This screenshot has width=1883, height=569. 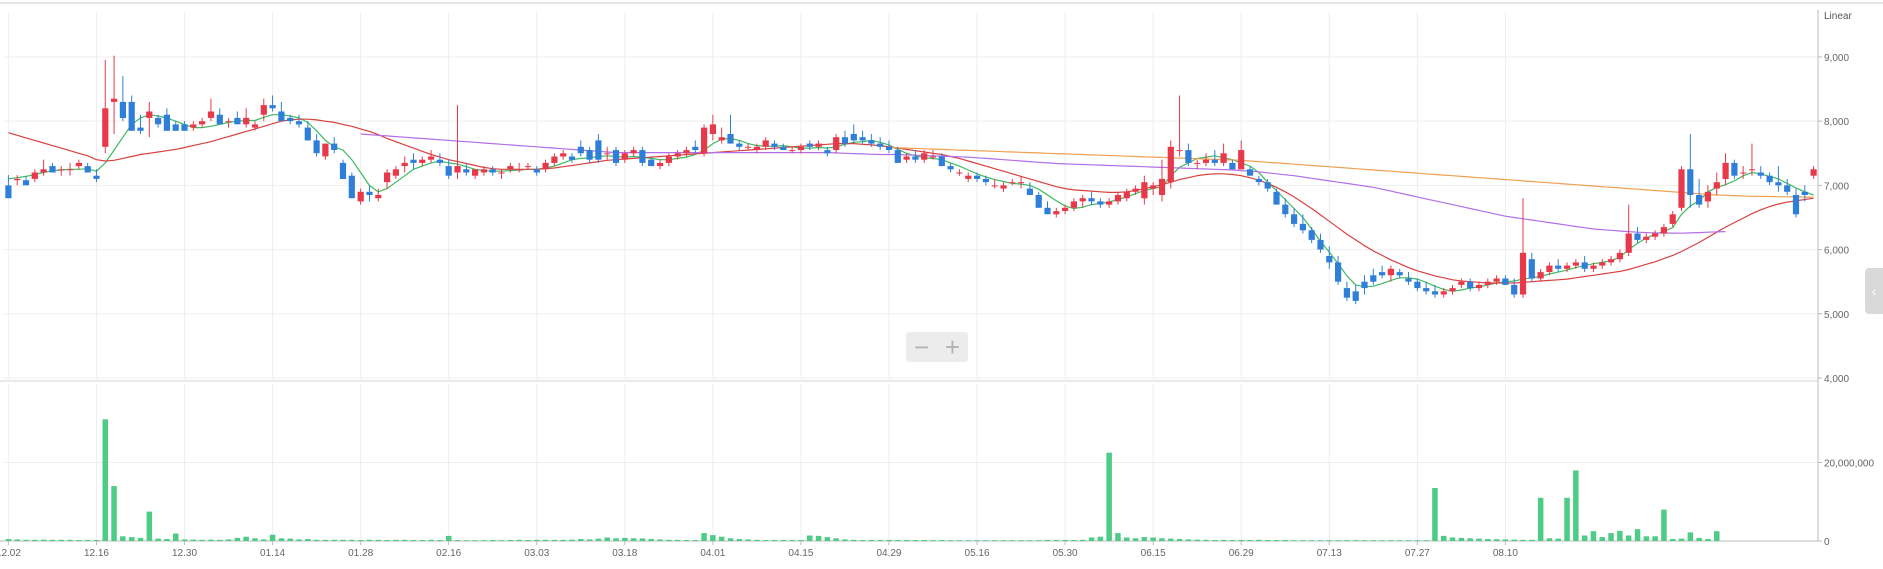 What do you see at coordinates (1874, 291) in the screenshot?
I see `sidebar-toggle-button: ‹` at bounding box center [1874, 291].